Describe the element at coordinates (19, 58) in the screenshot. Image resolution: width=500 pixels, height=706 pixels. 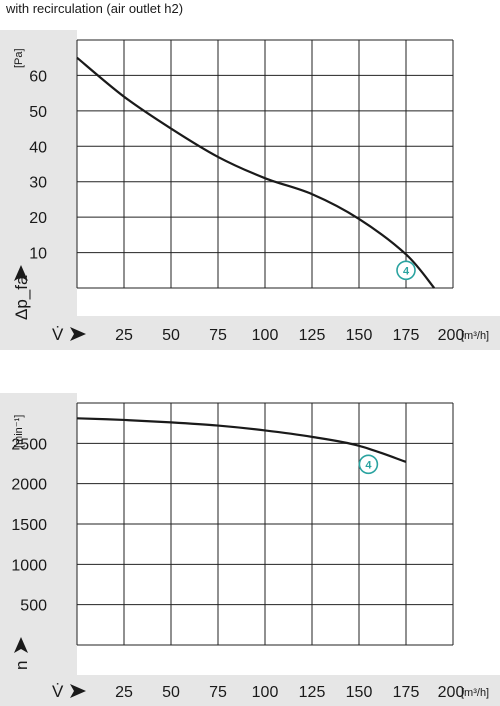
I see `y-unit-label: [Pa]` at that location.